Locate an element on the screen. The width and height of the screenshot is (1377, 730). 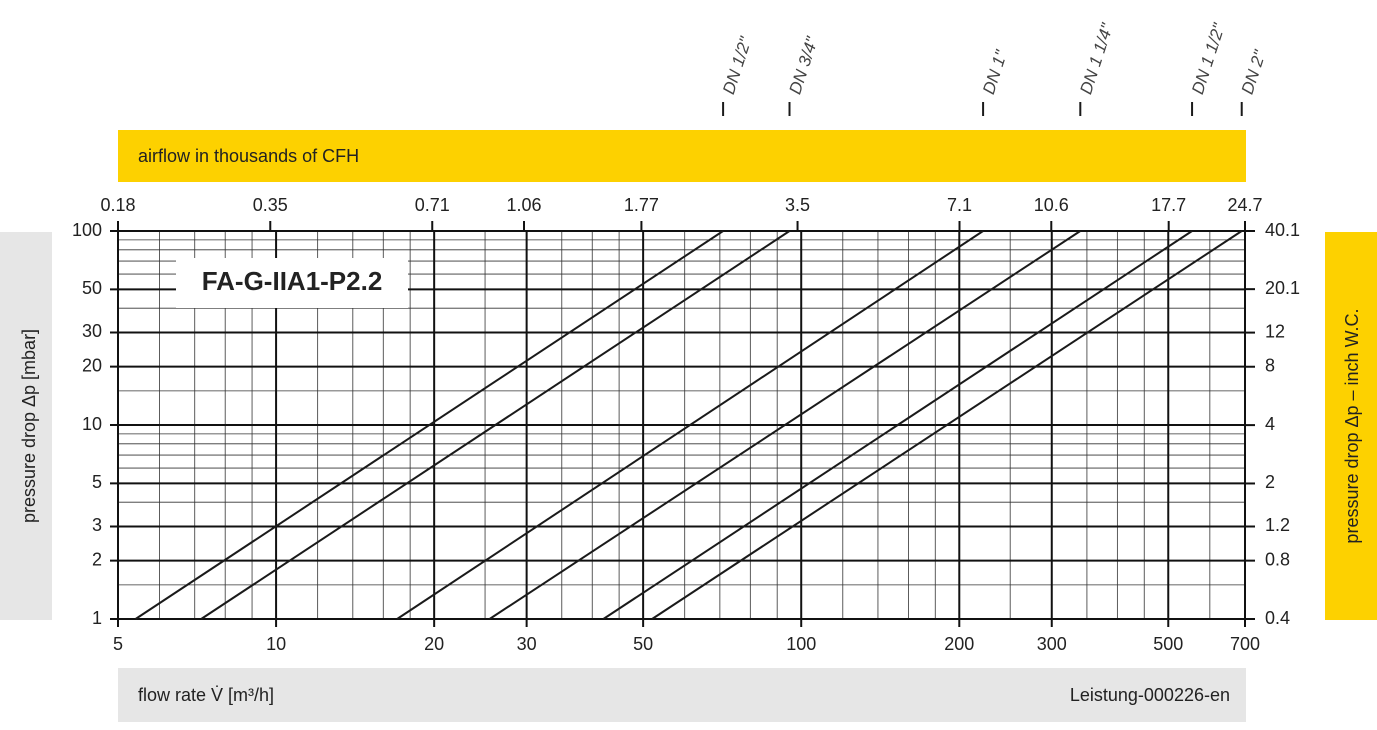
y2-tick-label: 1.2 is located at coordinates (1277, 525).